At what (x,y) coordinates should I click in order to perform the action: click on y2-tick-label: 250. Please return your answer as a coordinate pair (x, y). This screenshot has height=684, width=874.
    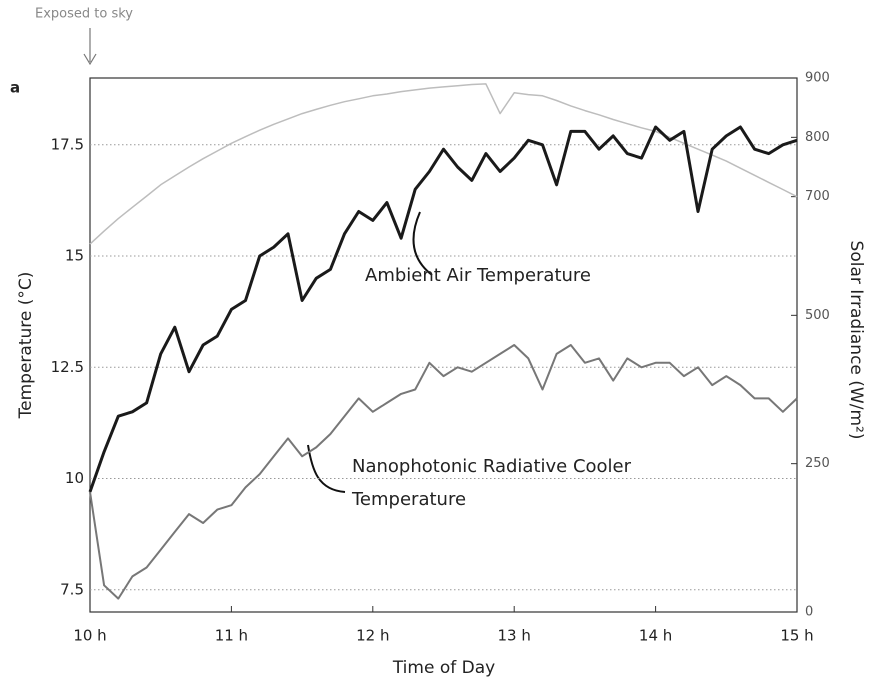
    Looking at the image, I should click on (817, 463).